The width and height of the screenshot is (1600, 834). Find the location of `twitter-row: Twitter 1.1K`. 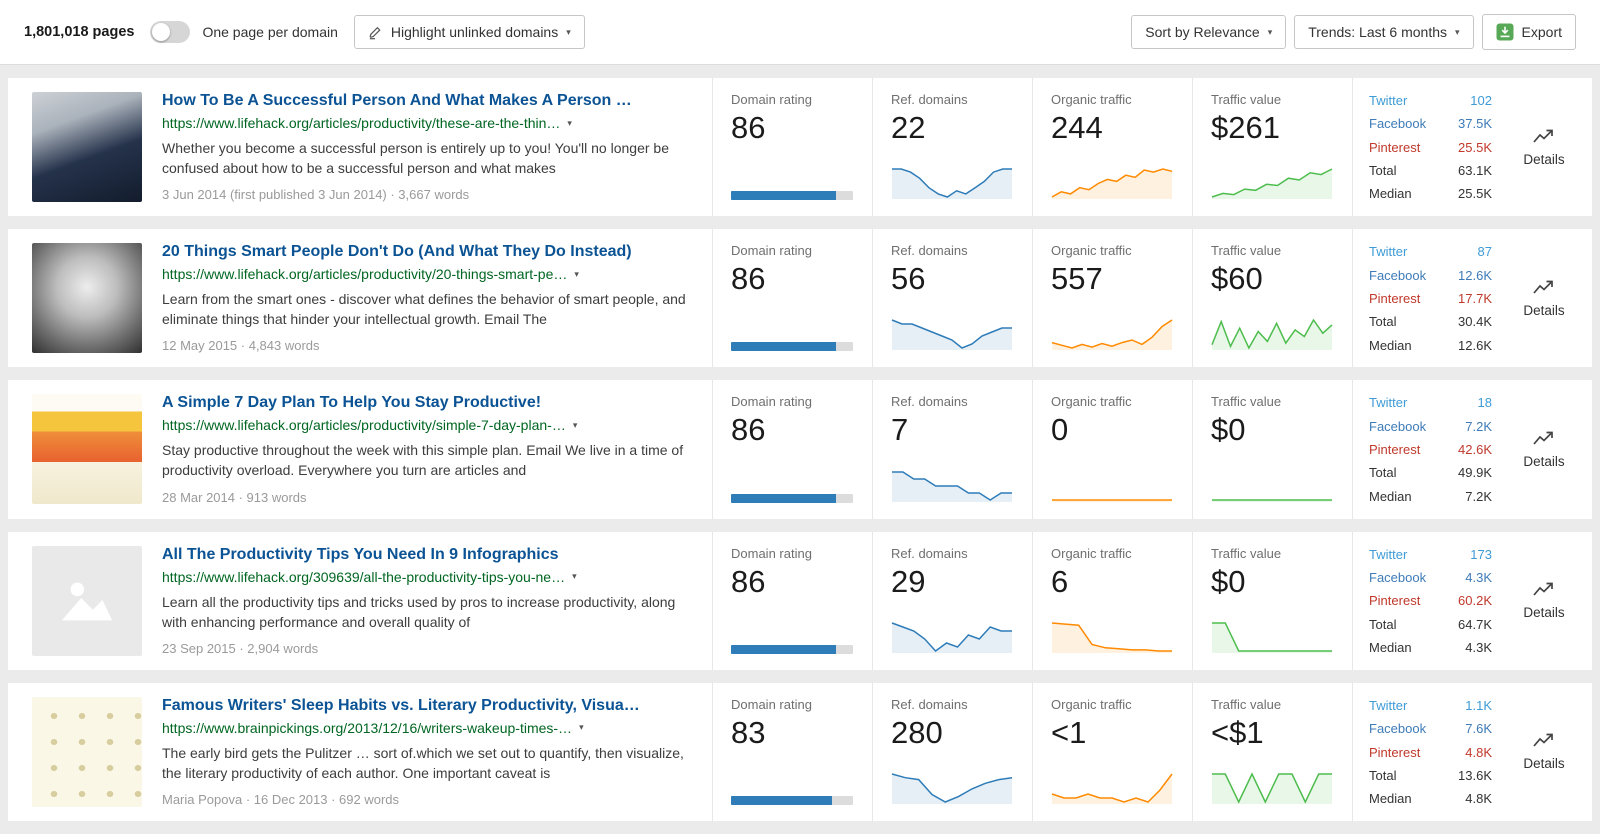

twitter-row: Twitter 1.1K is located at coordinates (1430, 706).